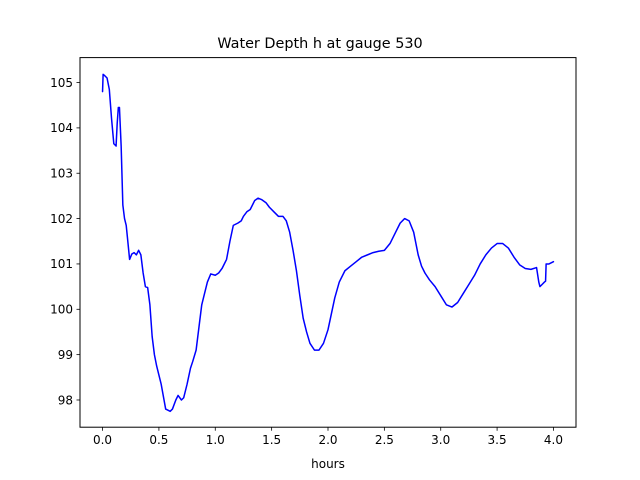 Image resolution: width=640 pixels, height=480 pixels. I want to click on y-tick-label: 104, so click(61, 128).